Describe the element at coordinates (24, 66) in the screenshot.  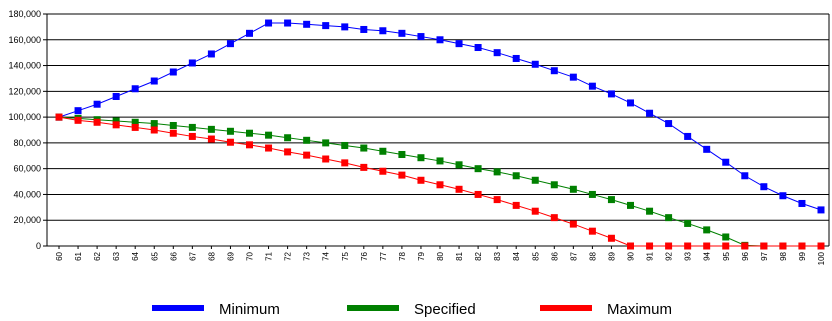
I see `y-tick-label: 140,000` at that location.